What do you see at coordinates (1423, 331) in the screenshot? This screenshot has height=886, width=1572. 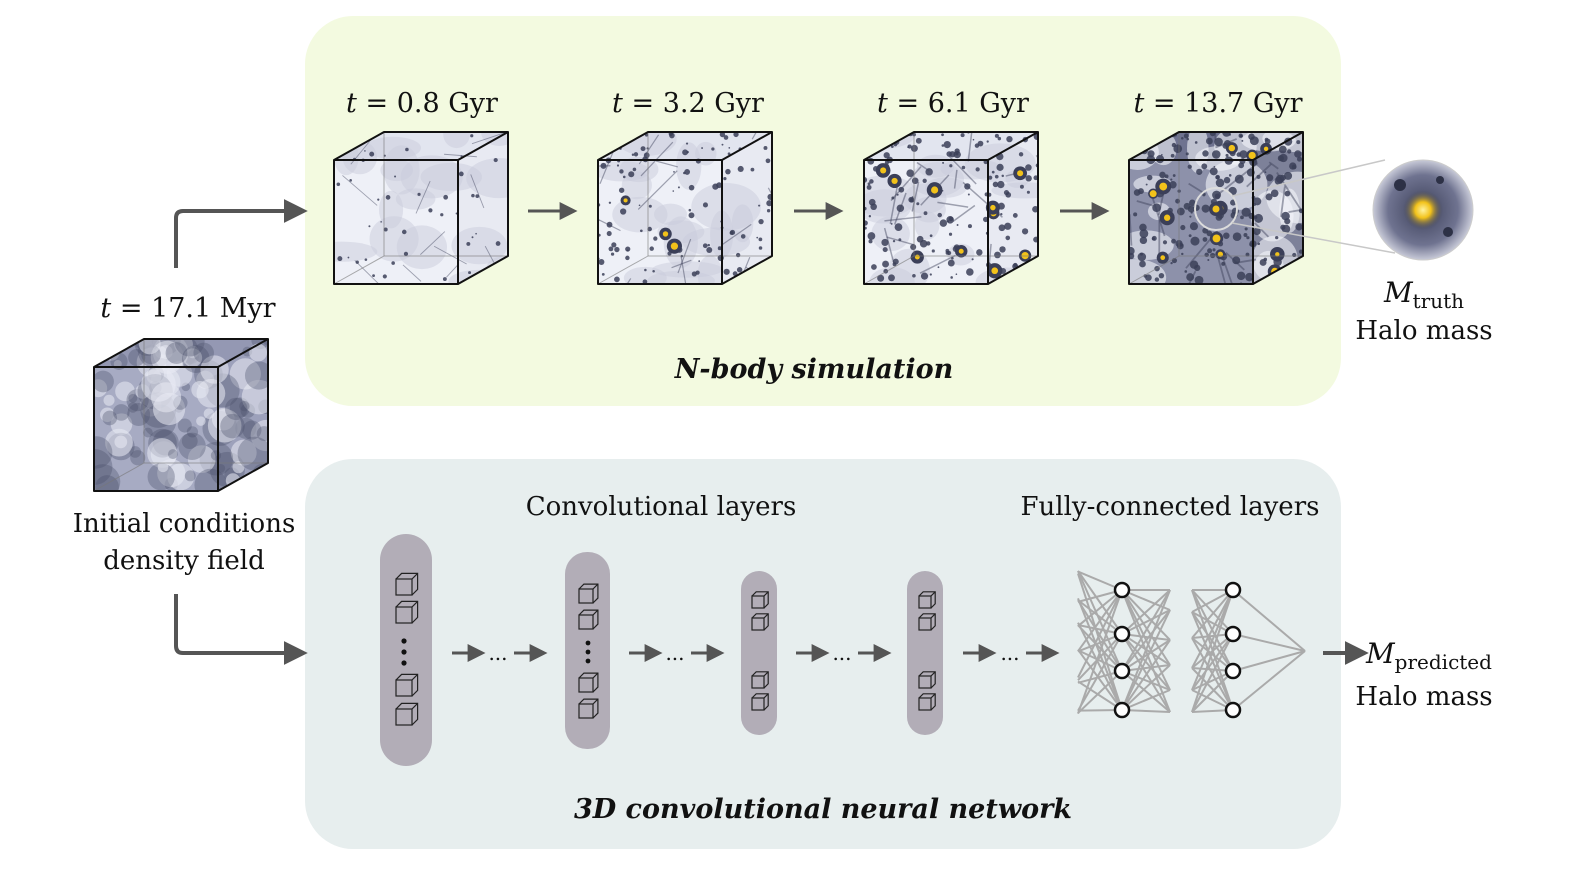 I see `truth-halo-mass-label: Halo mass` at bounding box center [1423, 331].